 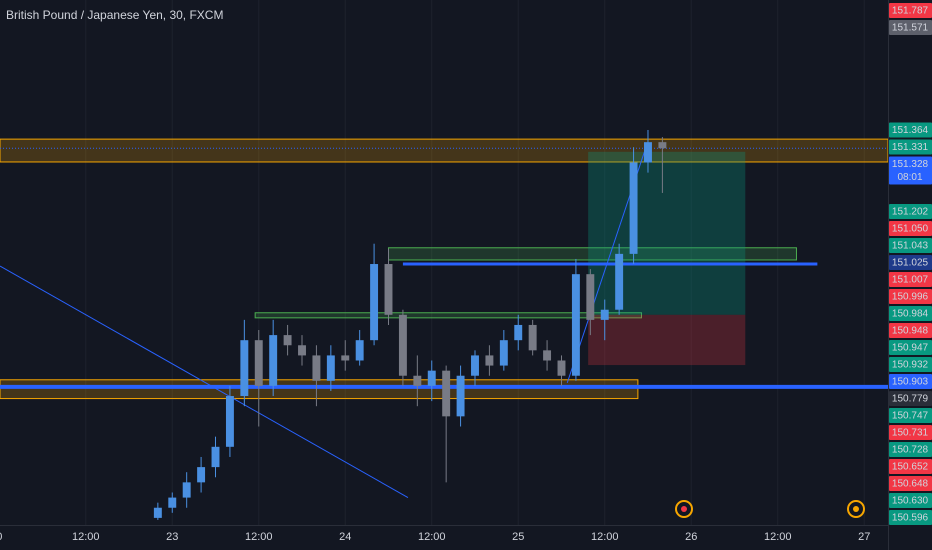 I want to click on x-tick-label: 0, so click(x=1, y=537).